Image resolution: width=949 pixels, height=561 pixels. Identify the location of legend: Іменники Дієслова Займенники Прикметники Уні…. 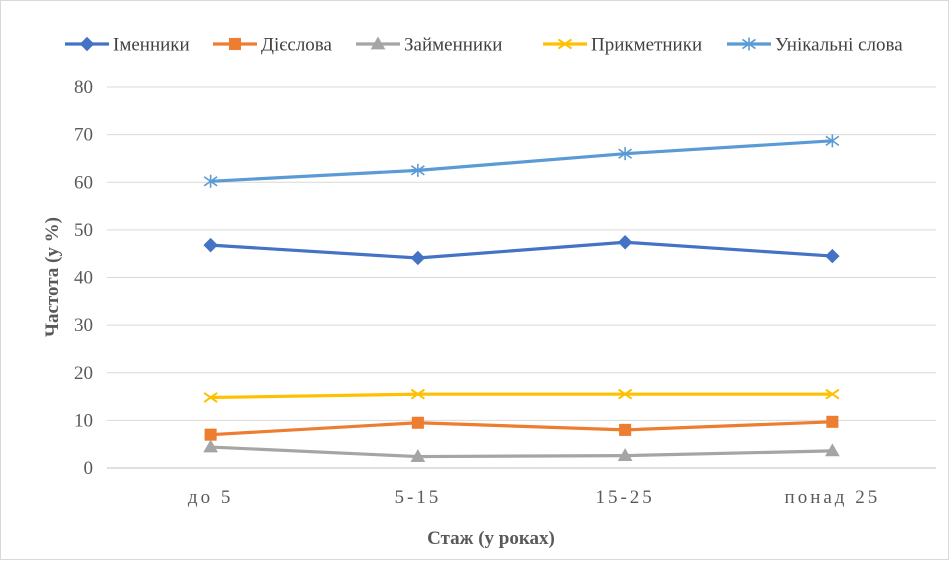
(484, 45).